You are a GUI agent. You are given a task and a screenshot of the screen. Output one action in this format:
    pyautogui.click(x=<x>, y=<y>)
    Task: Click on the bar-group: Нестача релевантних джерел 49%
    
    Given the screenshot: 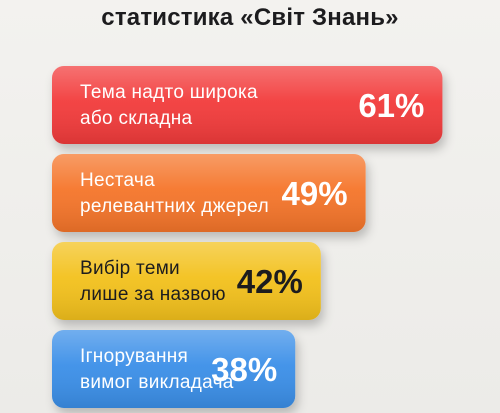 What is the action you would take?
    pyautogui.click(x=209, y=193)
    